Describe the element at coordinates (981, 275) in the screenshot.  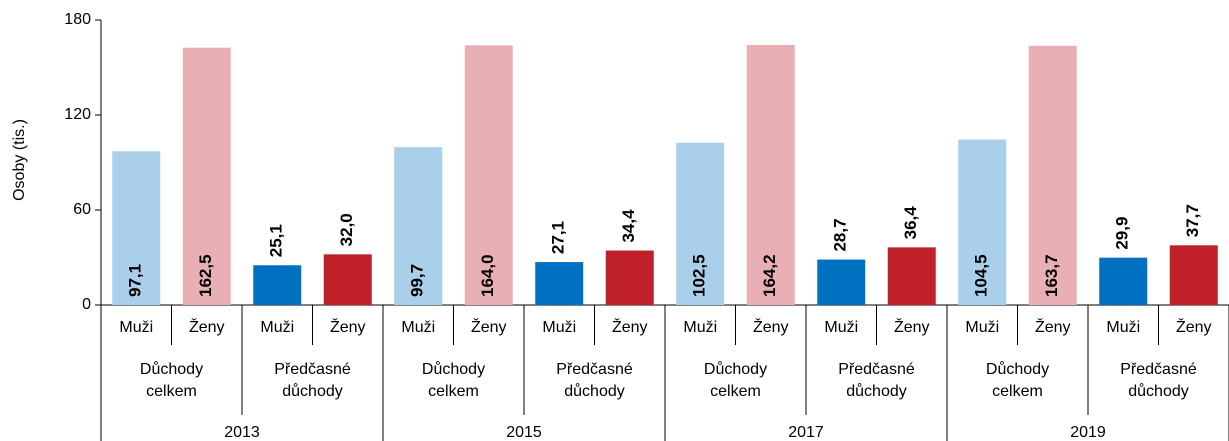
I see `value-label: 104,5` at that location.